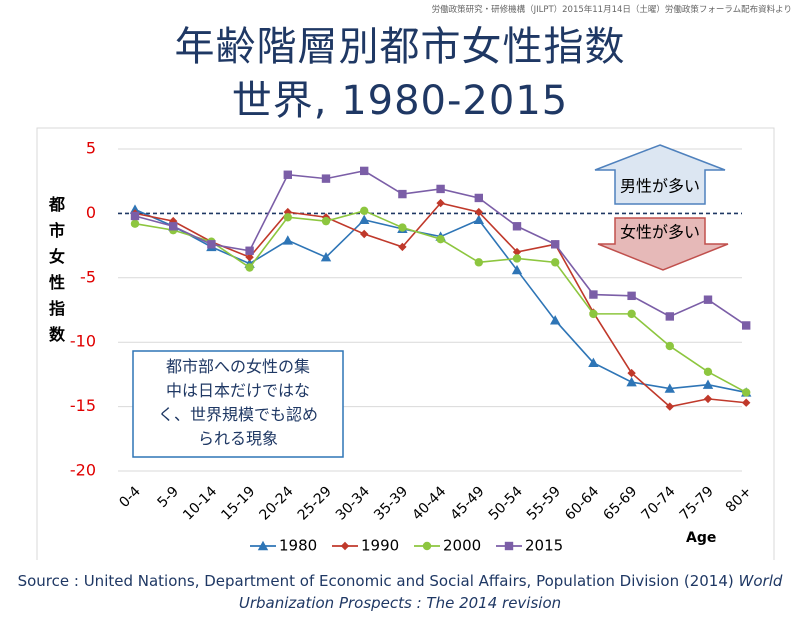 The width and height of the screenshot is (800, 619). I want to click on legend-label: 1980, so click(298, 546).